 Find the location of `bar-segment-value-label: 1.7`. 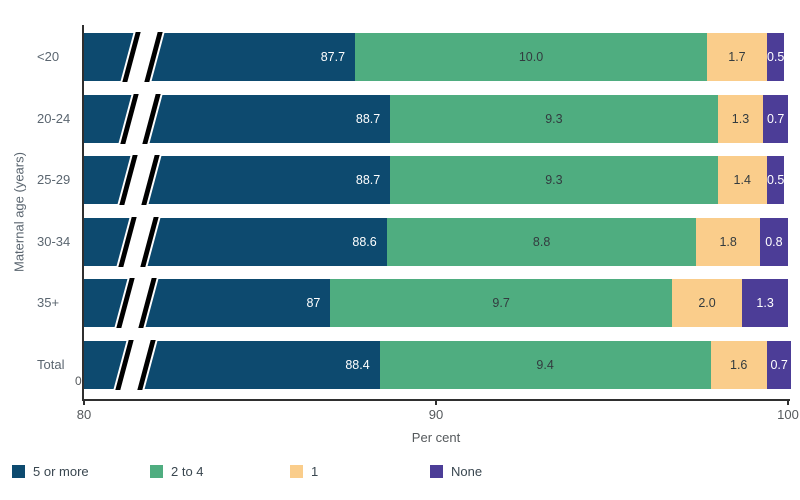

bar-segment-value-label: 1.7 is located at coordinates (737, 57).